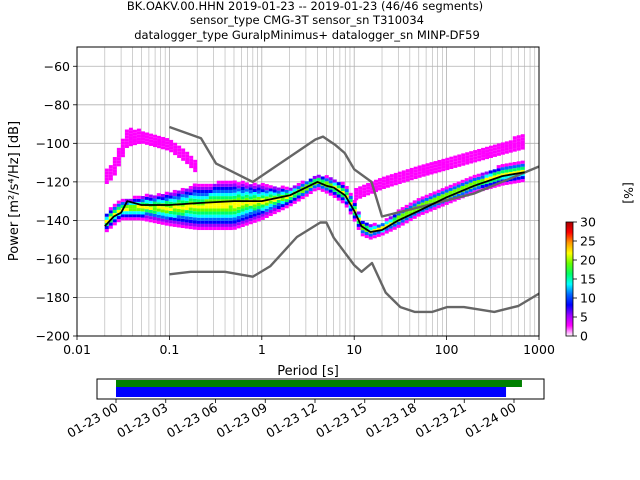  What do you see at coordinates (53, 181) in the screenshot?
I see `y-tick-label: −120` at bounding box center [53, 181].